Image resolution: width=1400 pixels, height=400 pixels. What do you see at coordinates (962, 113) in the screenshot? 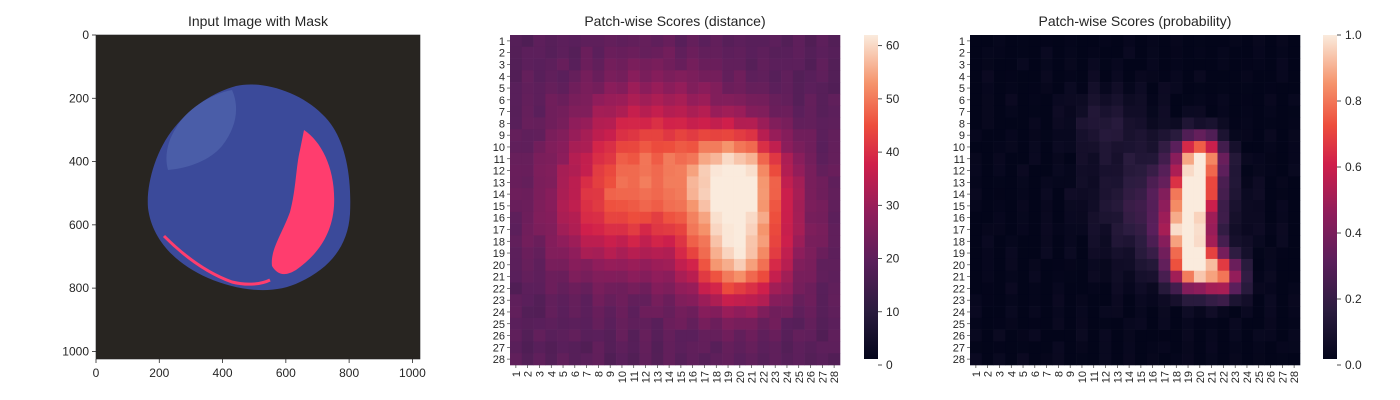
I see `probability-row-label: 7` at bounding box center [962, 113].